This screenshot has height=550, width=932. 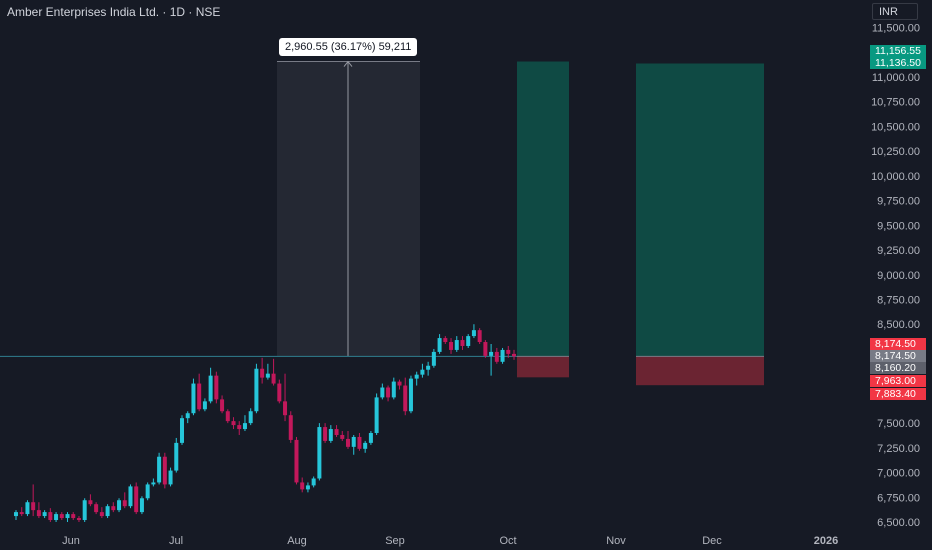 What do you see at coordinates (898, 523) in the screenshot?
I see `y-tick-label: 6,500.00` at bounding box center [898, 523].